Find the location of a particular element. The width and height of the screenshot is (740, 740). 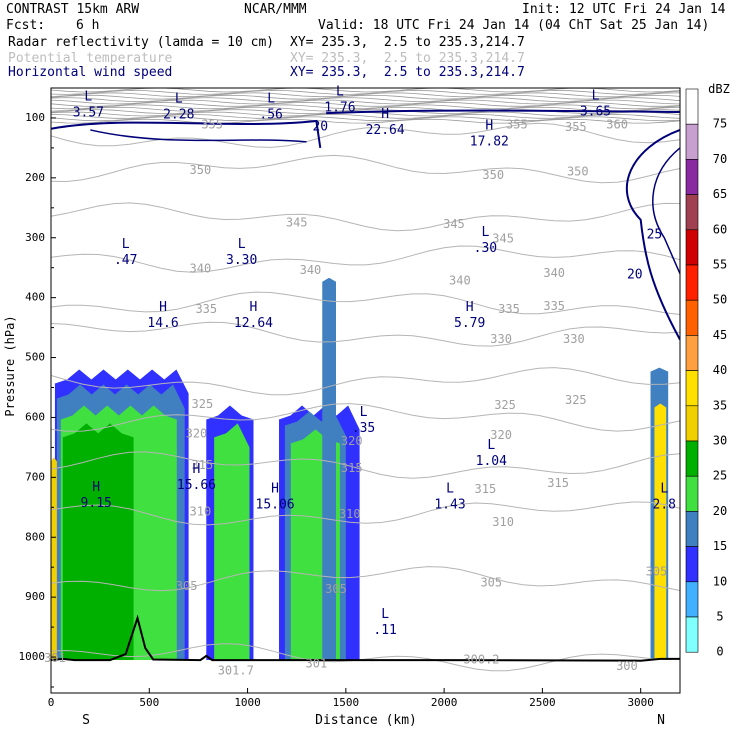

fcst-label: Fcst: is located at coordinates (26, 25).